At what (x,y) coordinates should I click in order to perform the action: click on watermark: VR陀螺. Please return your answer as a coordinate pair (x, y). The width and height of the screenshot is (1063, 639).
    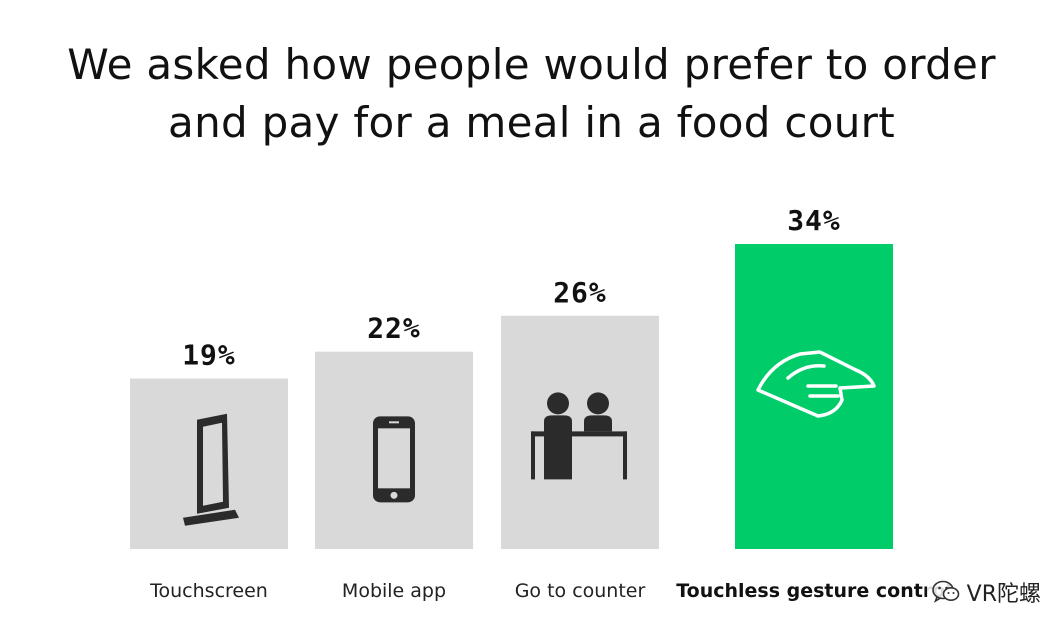
    Looking at the image, I should click on (986, 592).